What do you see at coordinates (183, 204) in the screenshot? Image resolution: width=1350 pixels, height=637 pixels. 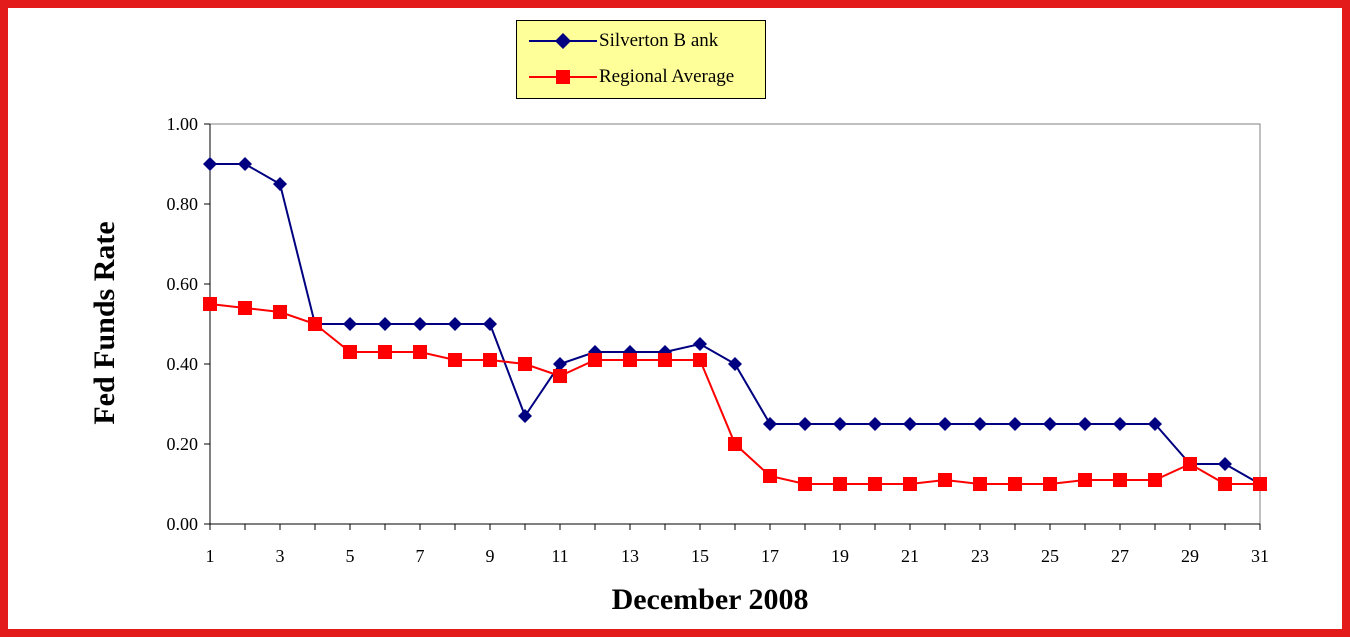 I see `y-tick-label: 0.80` at bounding box center [183, 204].